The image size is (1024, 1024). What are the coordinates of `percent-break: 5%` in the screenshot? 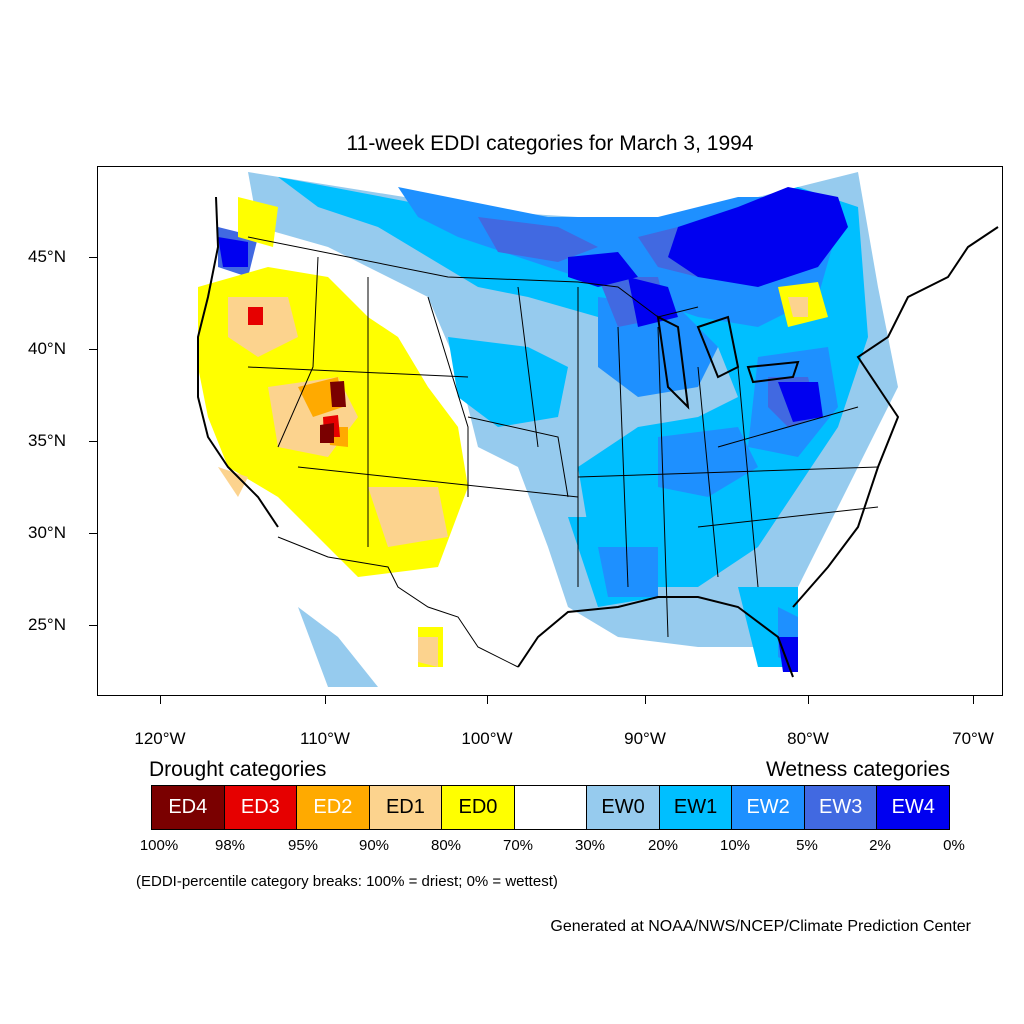 It's located at (807, 845).